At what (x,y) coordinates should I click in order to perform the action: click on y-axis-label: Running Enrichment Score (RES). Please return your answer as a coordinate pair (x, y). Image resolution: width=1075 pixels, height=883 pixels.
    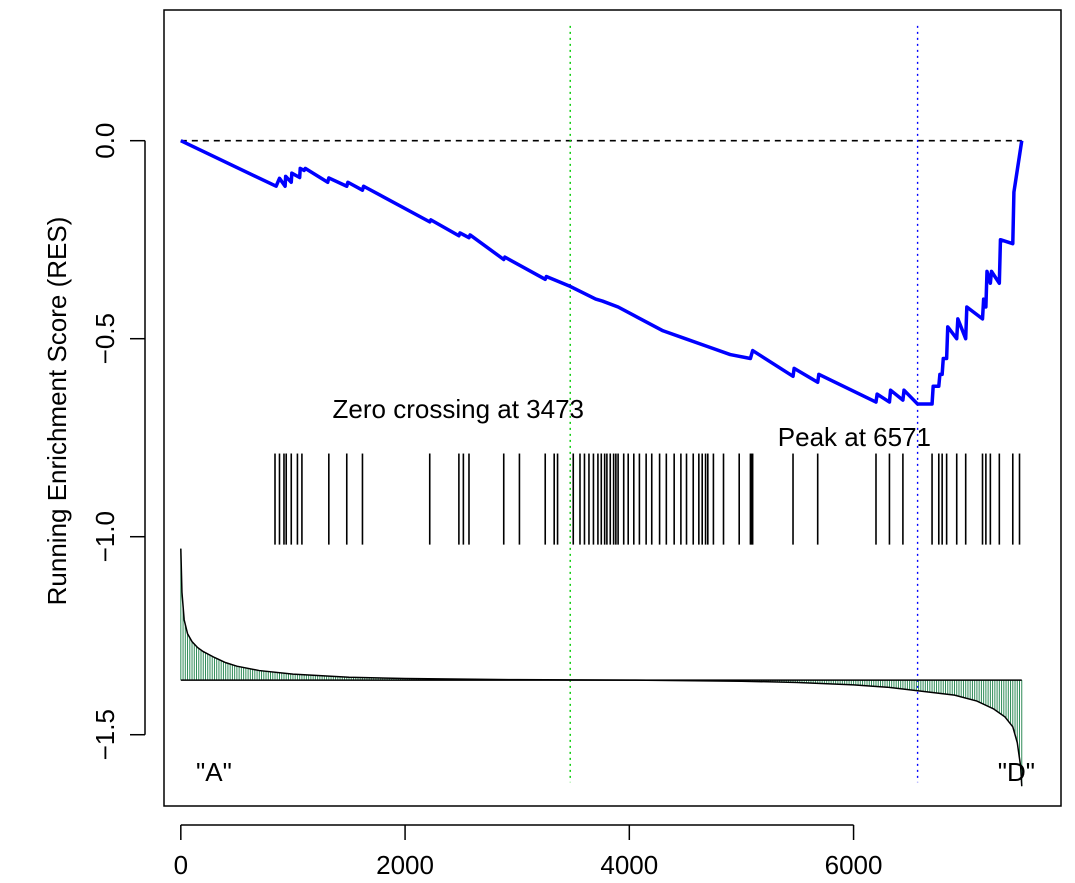
    Looking at the image, I should click on (57, 411).